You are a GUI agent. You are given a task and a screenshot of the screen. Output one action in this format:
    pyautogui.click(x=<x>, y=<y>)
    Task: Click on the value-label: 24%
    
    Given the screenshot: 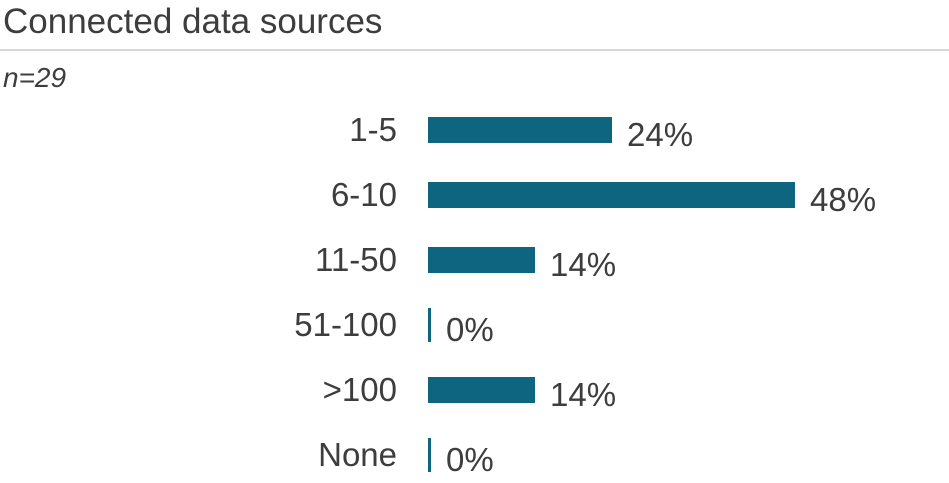 What is the action you would take?
    pyautogui.click(x=660, y=134)
    